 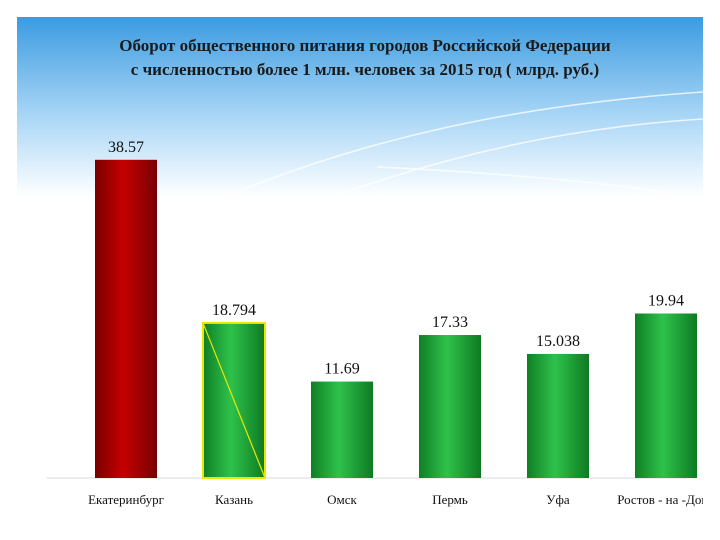 I want to click on bar-selection-diagonal, so click(x=234, y=400).